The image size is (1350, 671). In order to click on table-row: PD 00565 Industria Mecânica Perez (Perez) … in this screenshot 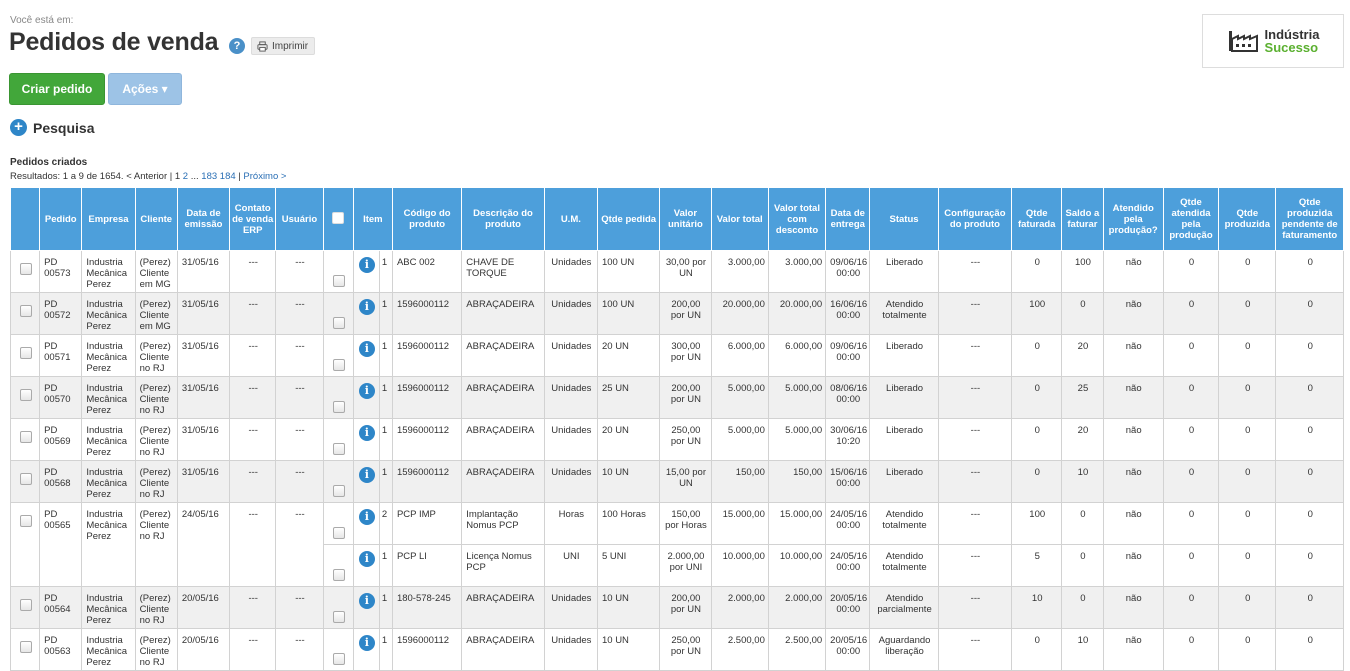, I will do `click(676, 544)`.